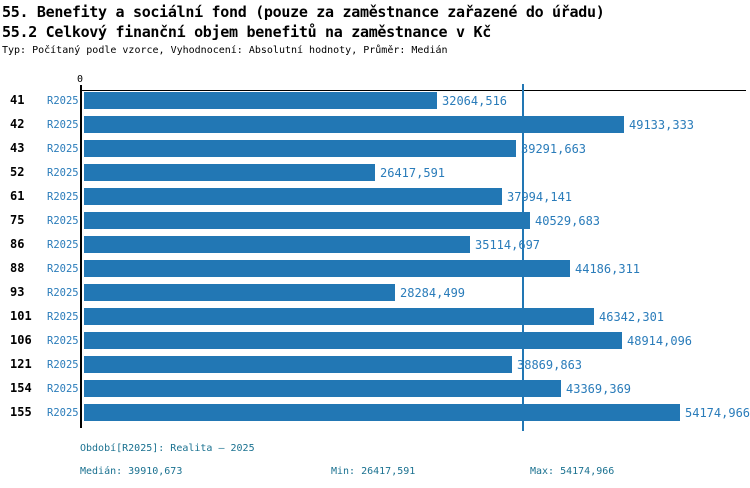  I want to click on value-label: 38869,863, so click(550, 365).